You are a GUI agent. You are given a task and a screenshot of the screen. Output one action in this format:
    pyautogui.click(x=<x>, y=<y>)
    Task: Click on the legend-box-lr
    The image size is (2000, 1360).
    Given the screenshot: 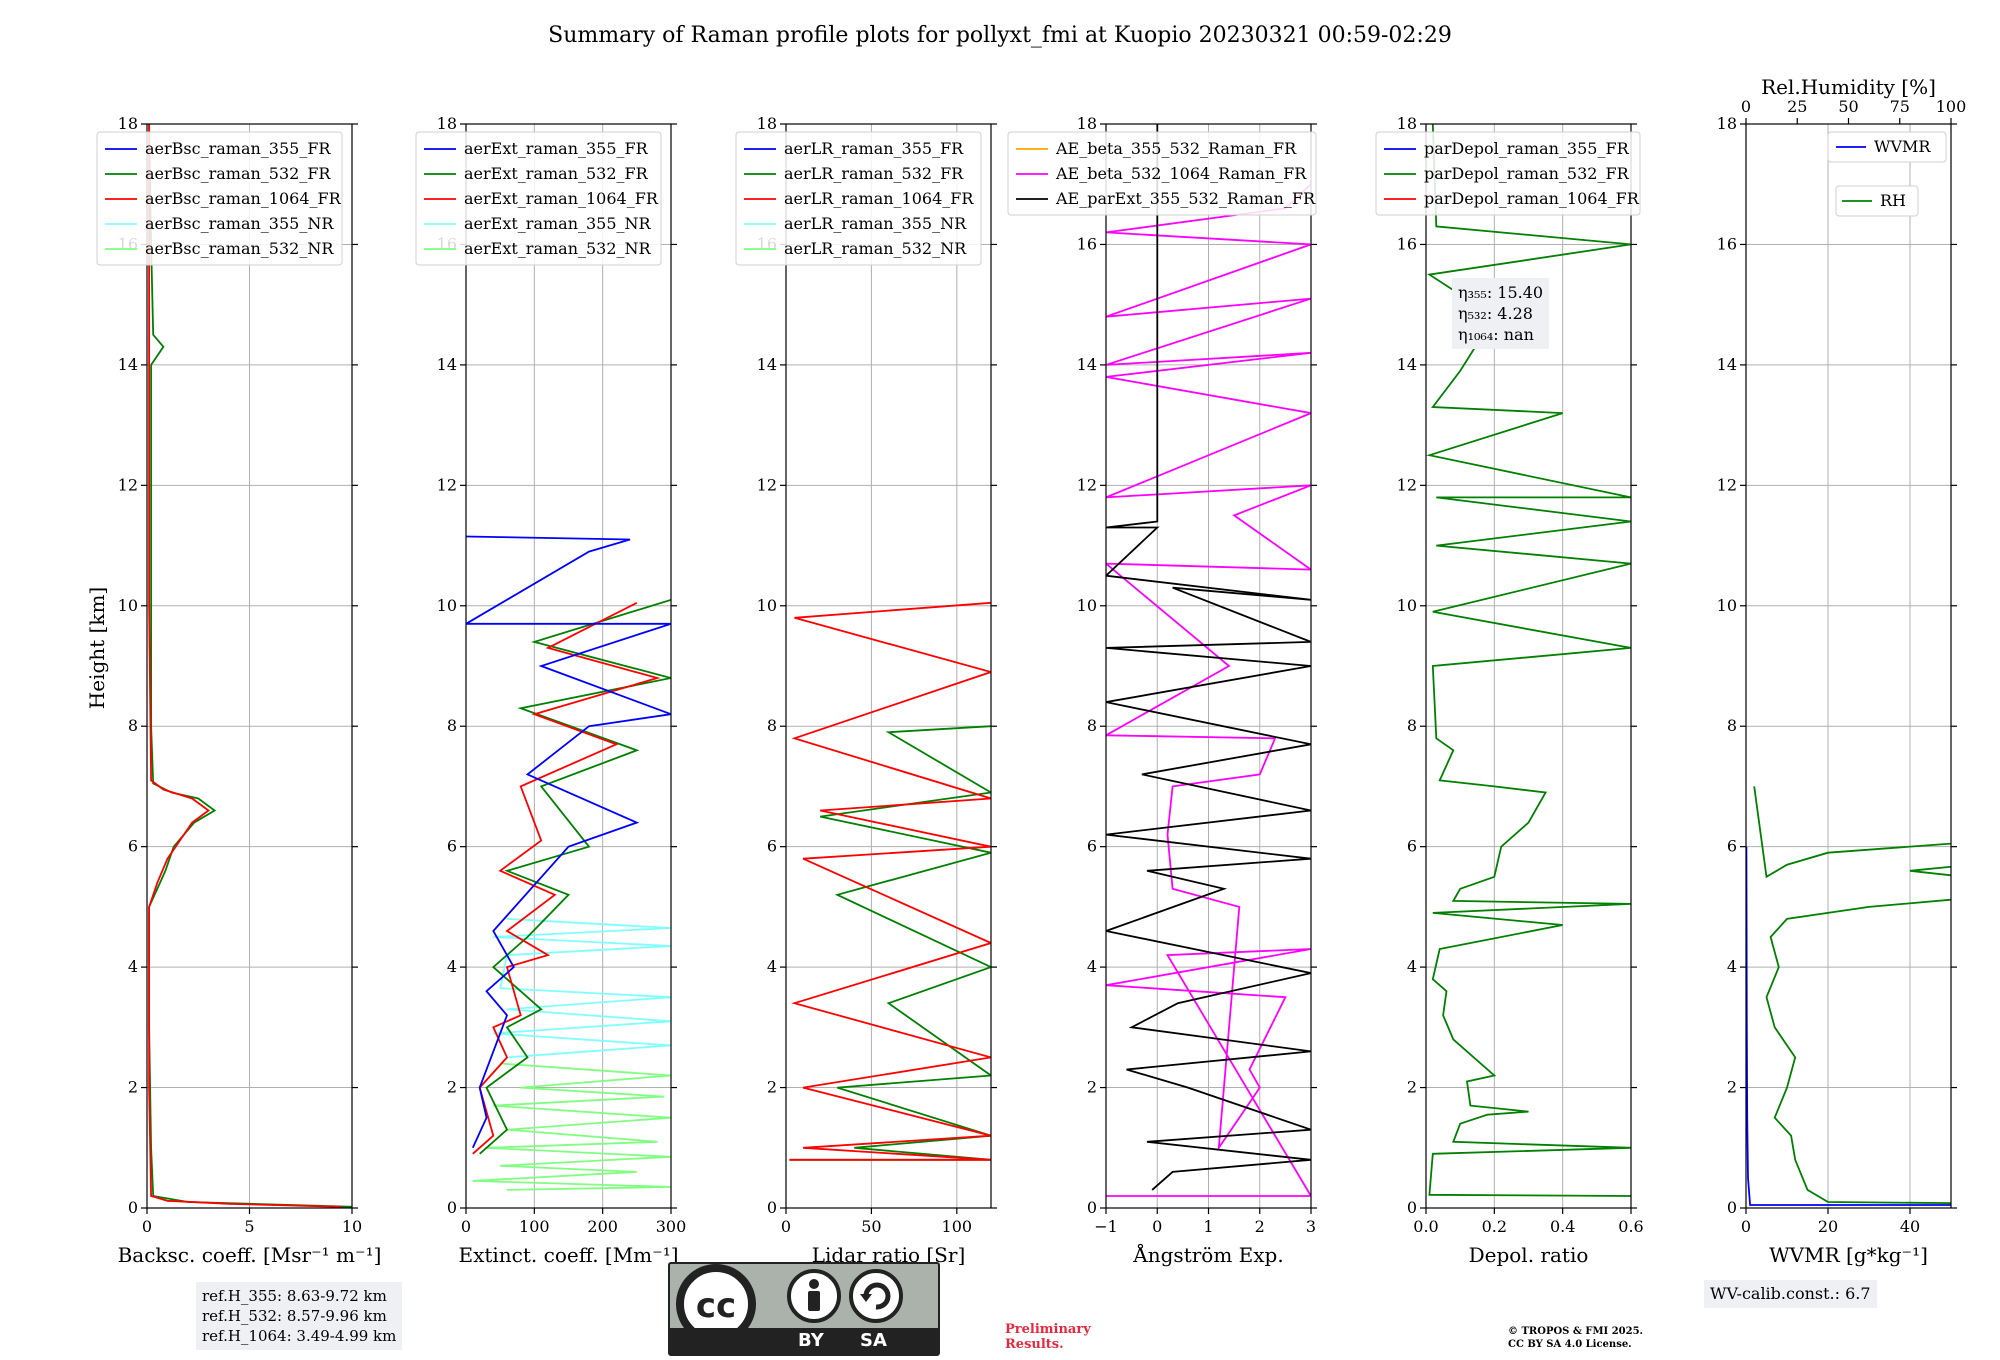 What is the action you would take?
    pyautogui.click(x=858, y=198)
    